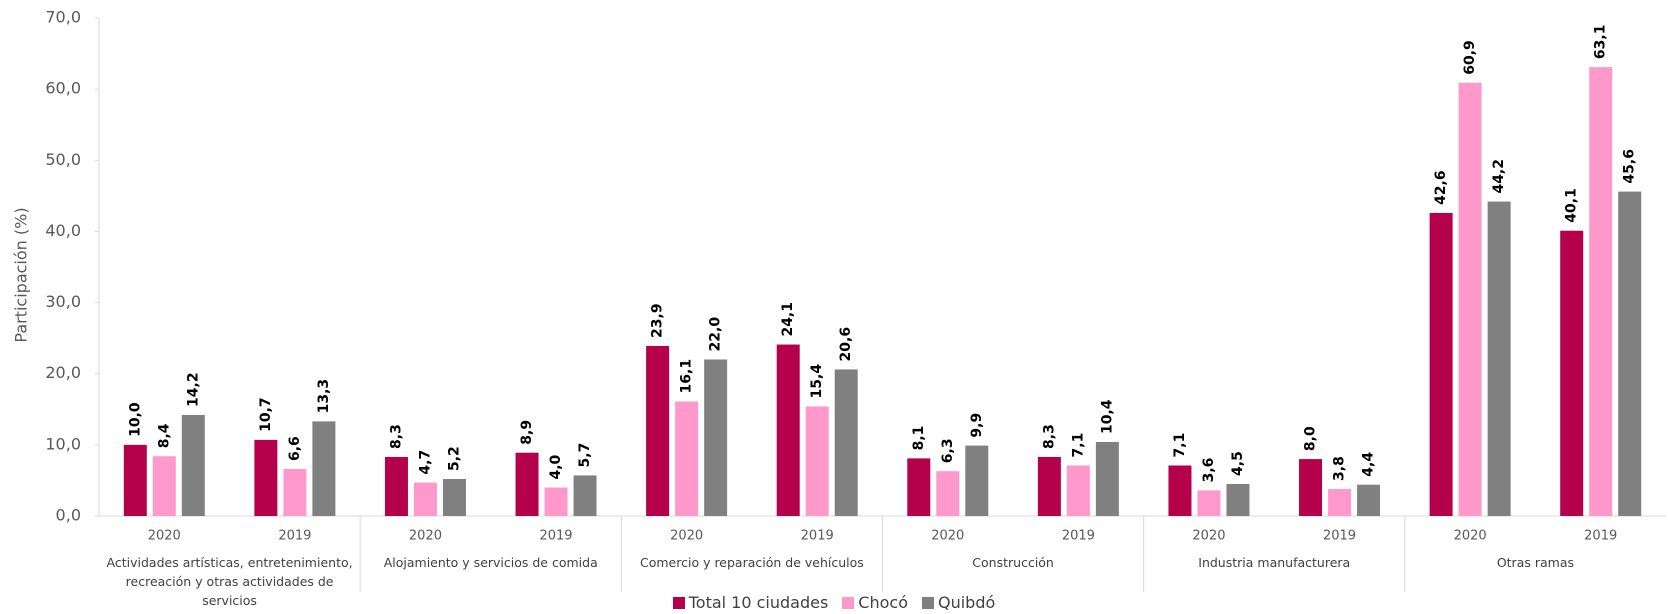 The image size is (1668, 614). What do you see at coordinates (164, 435) in the screenshot?
I see `value-label: 8,4` at bounding box center [164, 435].